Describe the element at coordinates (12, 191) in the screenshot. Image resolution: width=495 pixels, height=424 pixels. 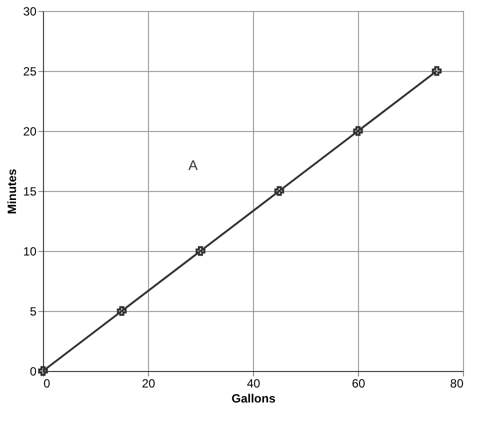
I see `y-axis-title: Minutes` at that location.